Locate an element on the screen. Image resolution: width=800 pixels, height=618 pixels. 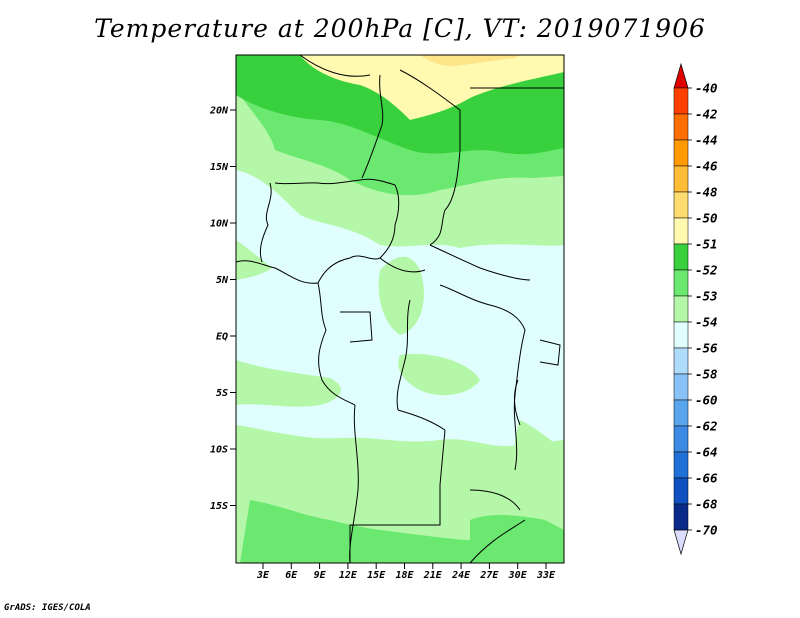
colorbar-label: -56 is located at coordinates (706, 348).